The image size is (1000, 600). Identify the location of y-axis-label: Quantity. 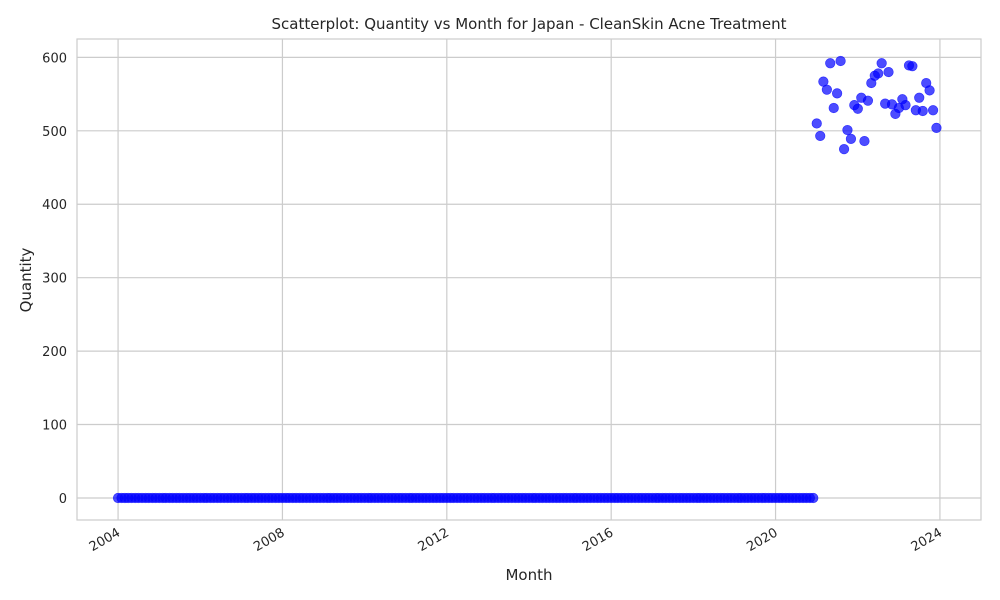
(26, 279).